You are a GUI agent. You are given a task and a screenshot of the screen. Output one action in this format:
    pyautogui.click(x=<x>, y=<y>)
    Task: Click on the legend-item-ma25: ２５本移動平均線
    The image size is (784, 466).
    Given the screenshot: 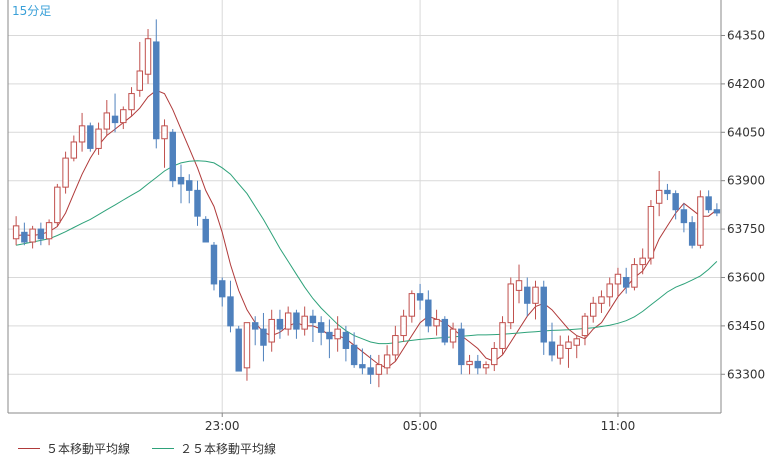 What is the action you would take?
    pyautogui.click(x=214, y=448)
    